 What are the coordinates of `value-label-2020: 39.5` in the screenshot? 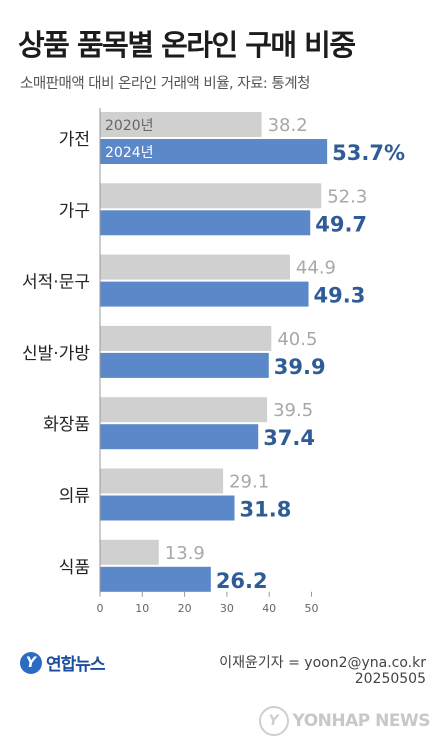 It's located at (293, 410).